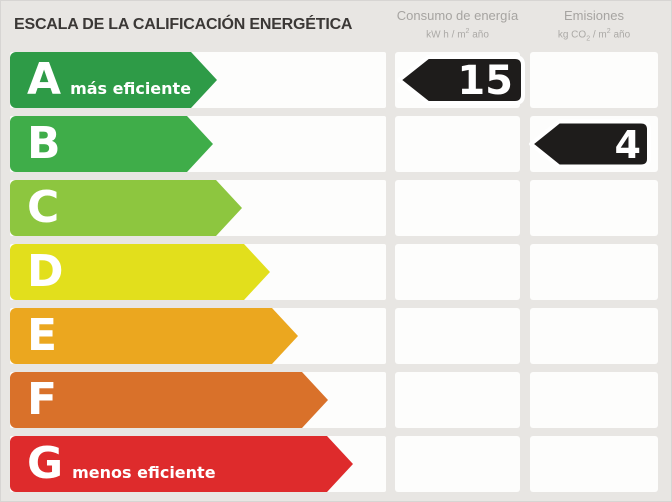 The height and width of the screenshot is (502, 672). Describe the element at coordinates (43, 207) in the screenshot. I see `rating-letter: C` at that location.